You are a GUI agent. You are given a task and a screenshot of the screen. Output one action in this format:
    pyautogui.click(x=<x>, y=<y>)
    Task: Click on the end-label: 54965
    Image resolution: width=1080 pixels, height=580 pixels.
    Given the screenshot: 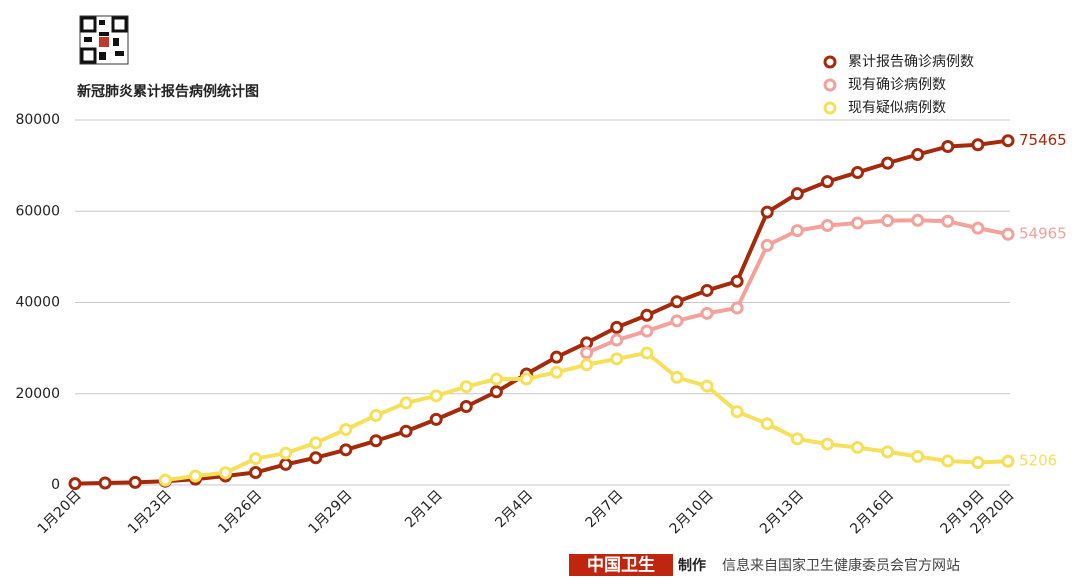 What is the action you would take?
    pyautogui.click(x=1043, y=234)
    